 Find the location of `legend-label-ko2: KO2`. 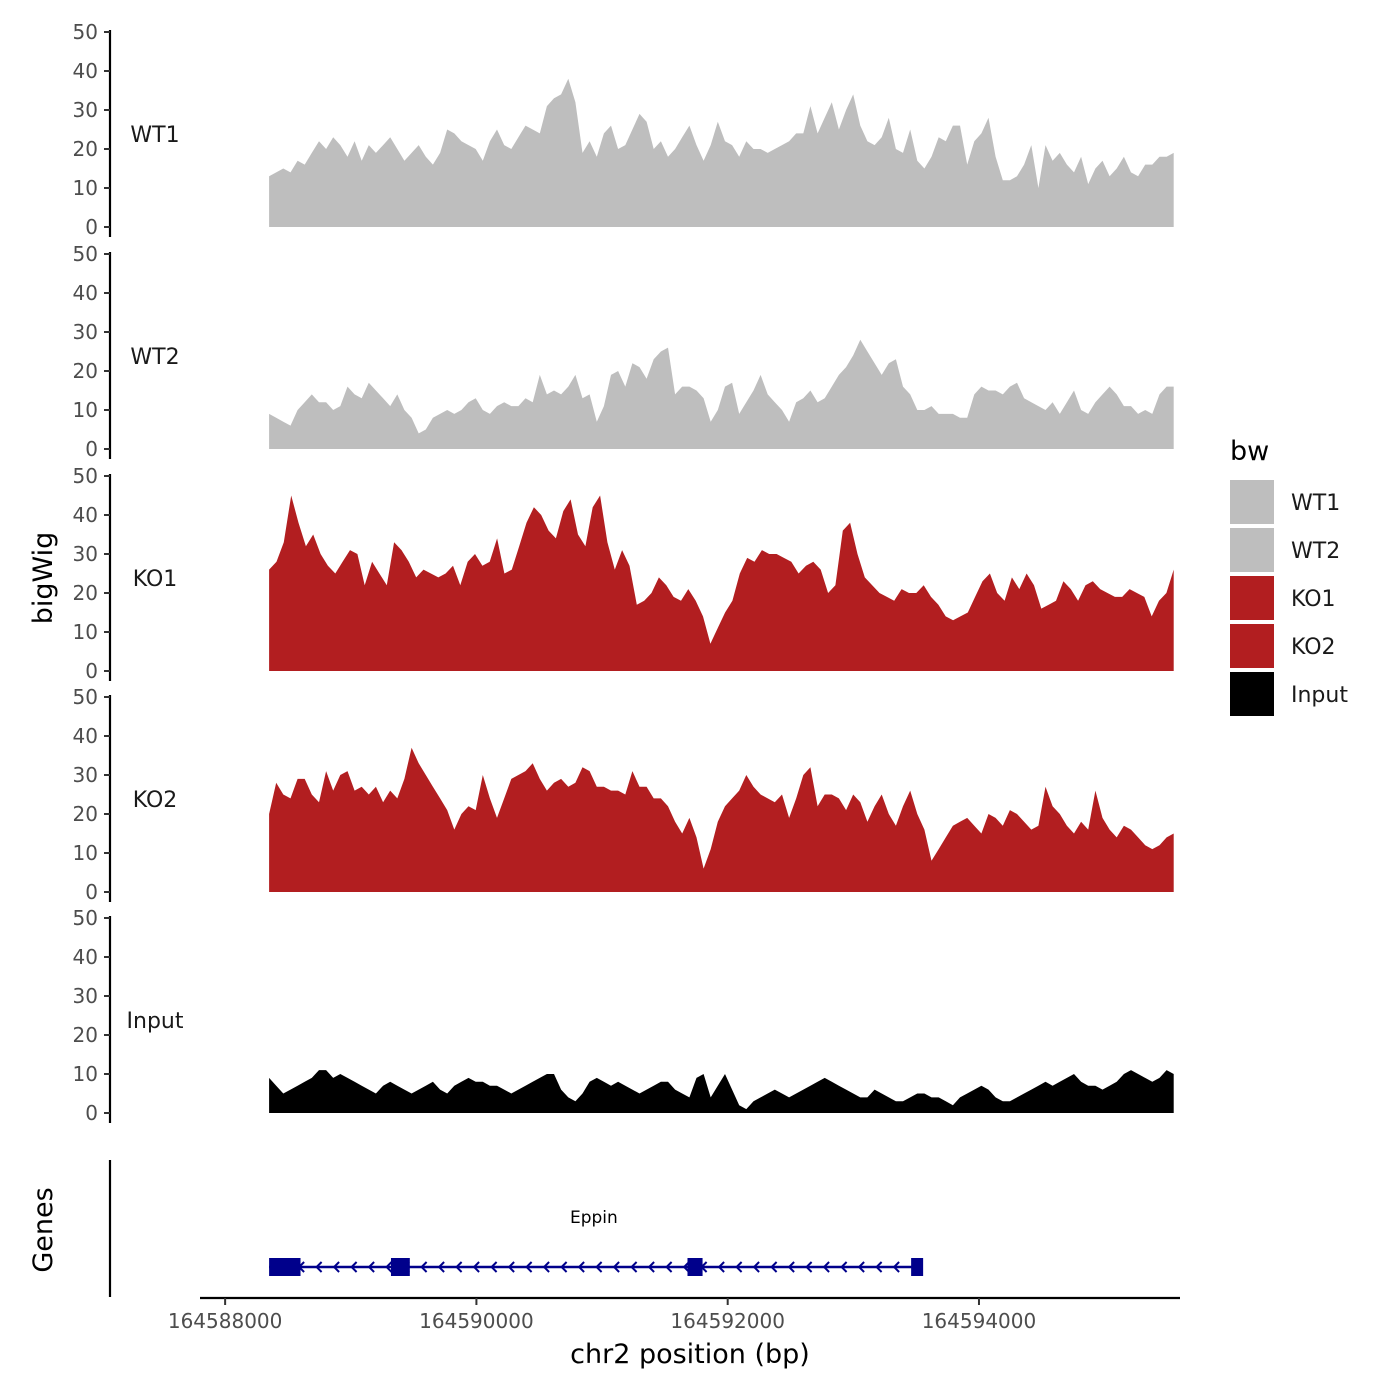

legend-label-ko2: KO2 is located at coordinates (1313, 647).